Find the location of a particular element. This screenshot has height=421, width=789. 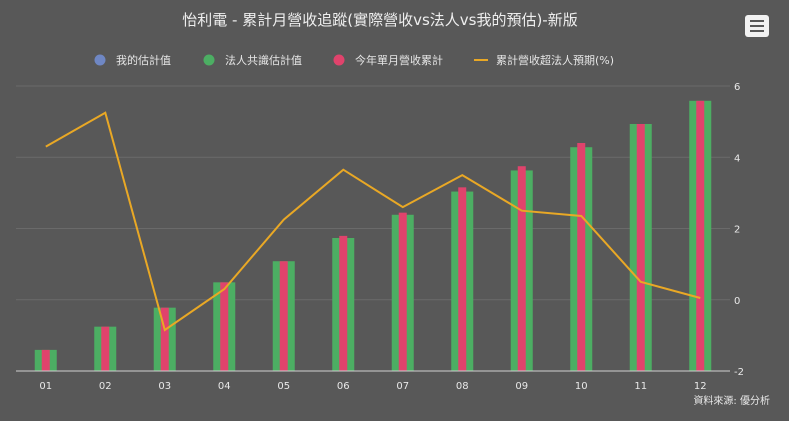

menu-button is located at coordinates (757, 26).